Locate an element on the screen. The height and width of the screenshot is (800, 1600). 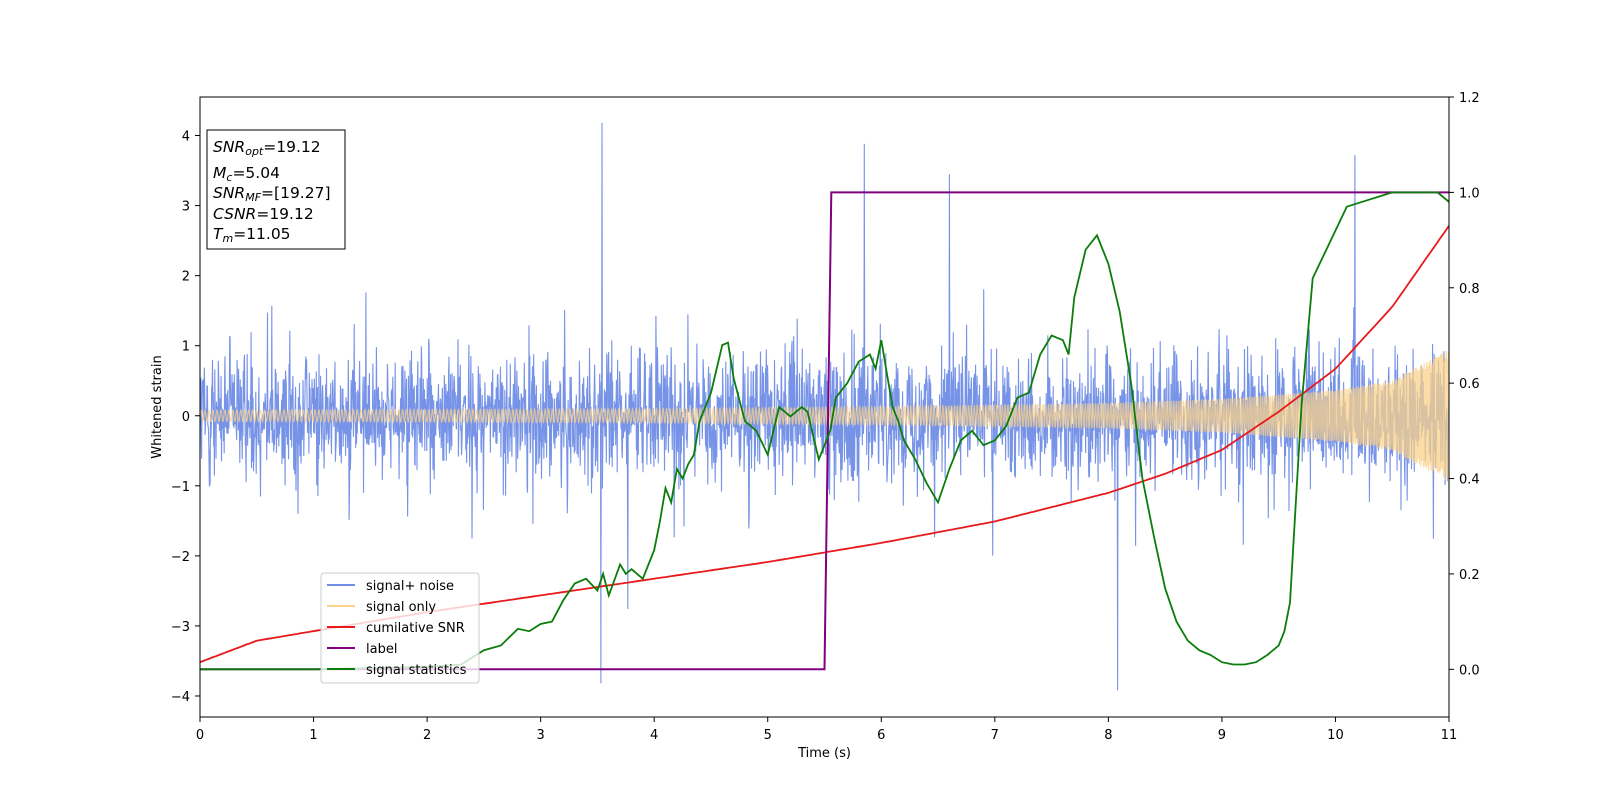
y2-tick-label: 0.8 is located at coordinates (1469, 289).